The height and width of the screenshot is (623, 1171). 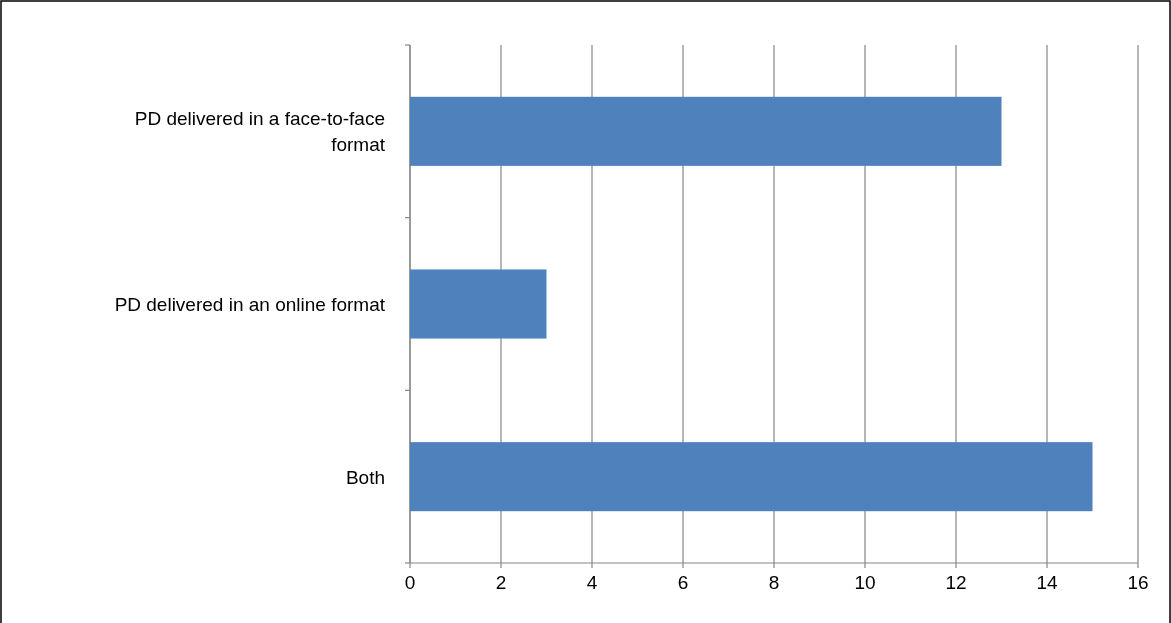 I want to click on x-tick-label: 8, so click(x=774, y=582).